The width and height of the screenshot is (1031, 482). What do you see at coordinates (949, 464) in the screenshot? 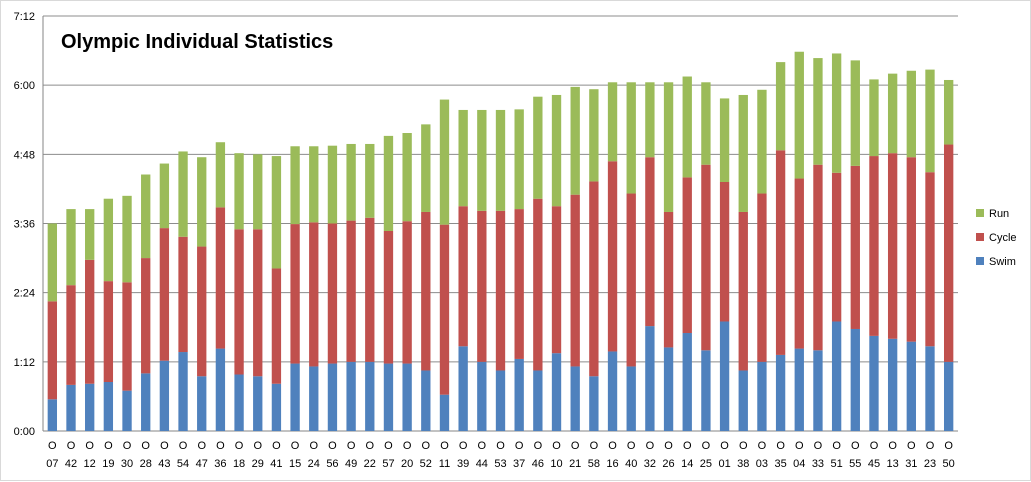
I see `x-tick-label: 50` at bounding box center [949, 464].